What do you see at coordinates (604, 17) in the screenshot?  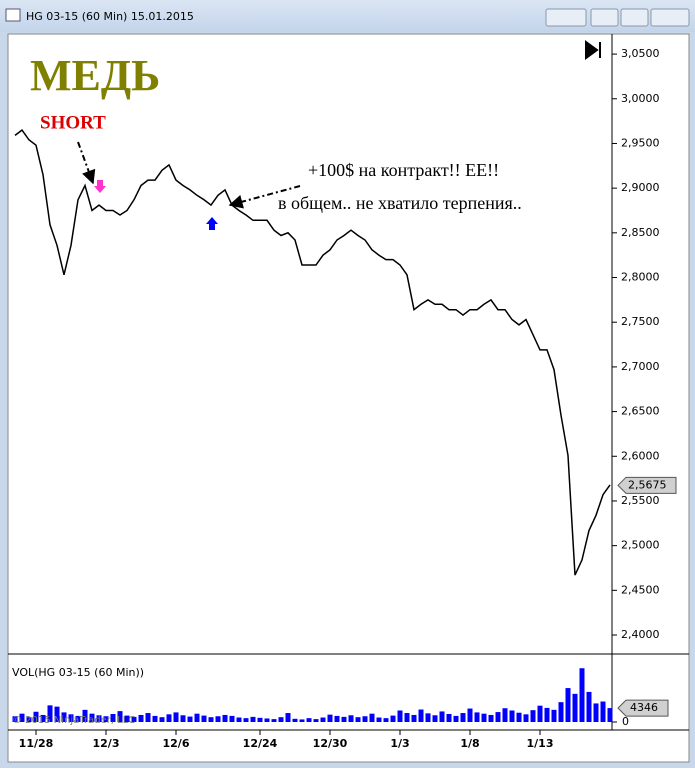 I see `minimize-button` at bounding box center [604, 17].